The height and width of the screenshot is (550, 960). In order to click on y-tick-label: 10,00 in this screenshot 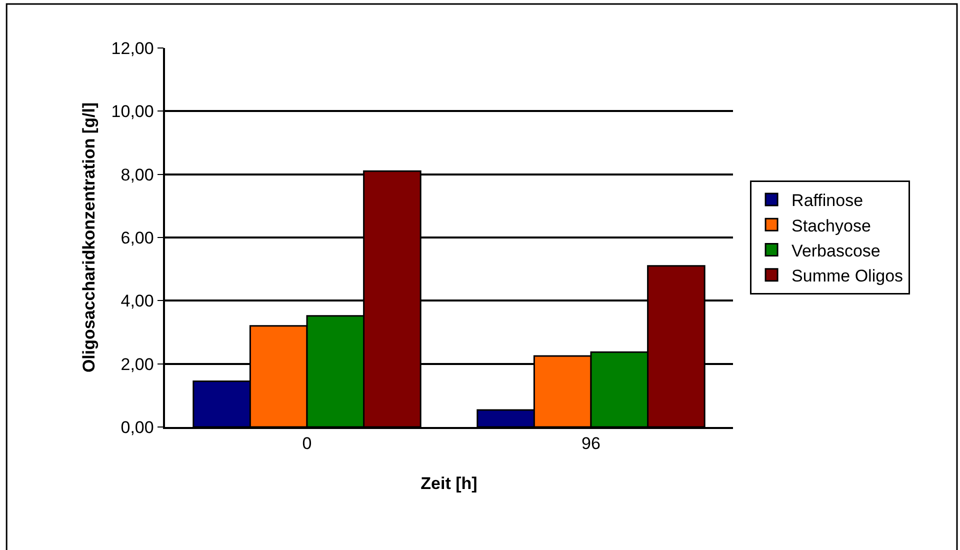, I will do `click(132, 112)`.